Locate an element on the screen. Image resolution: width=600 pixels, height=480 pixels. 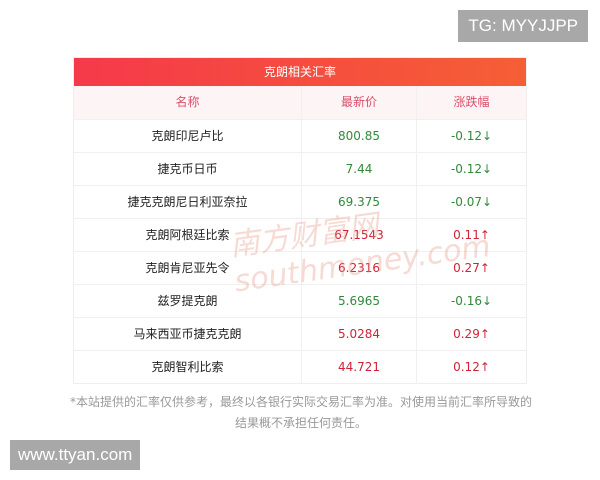
table-row: 捷克币日币 7.44 -0.12↓ is located at coordinates (300, 168).